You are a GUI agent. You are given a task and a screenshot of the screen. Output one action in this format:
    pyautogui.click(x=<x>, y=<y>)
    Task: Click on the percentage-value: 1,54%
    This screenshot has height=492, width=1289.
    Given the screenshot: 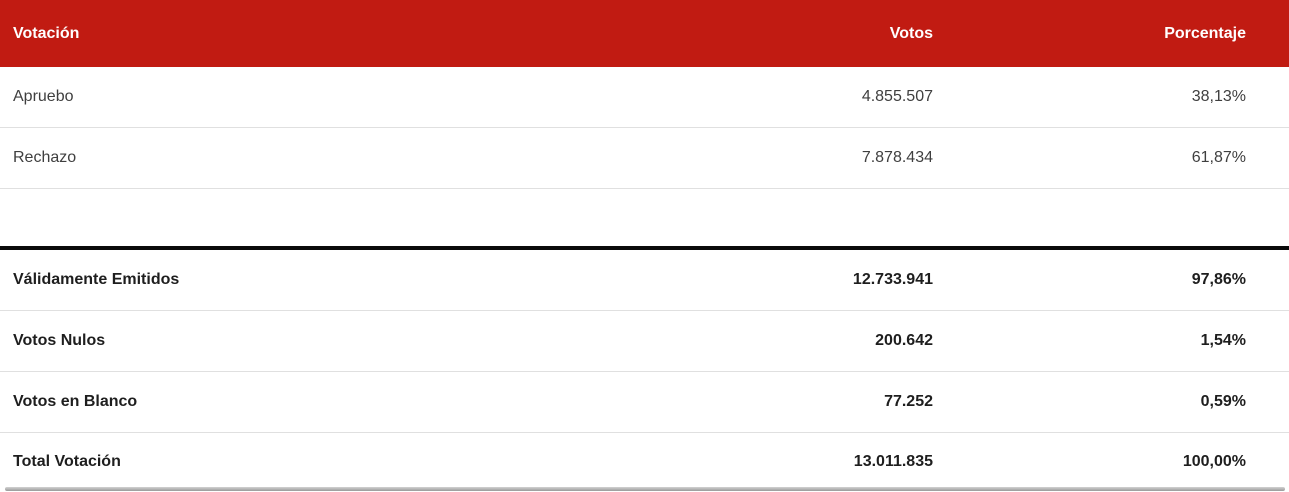 What is the action you would take?
    pyautogui.click(x=1111, y=341)
    